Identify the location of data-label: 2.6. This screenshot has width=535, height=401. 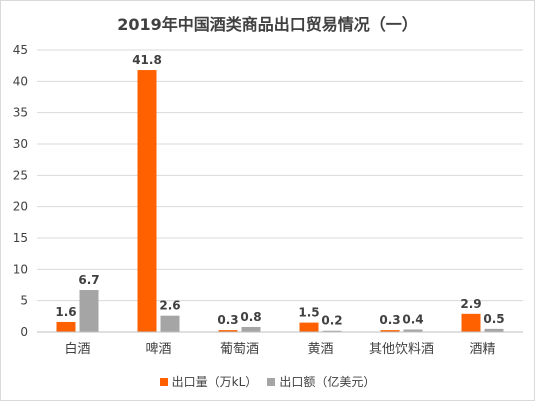
(169, 306).